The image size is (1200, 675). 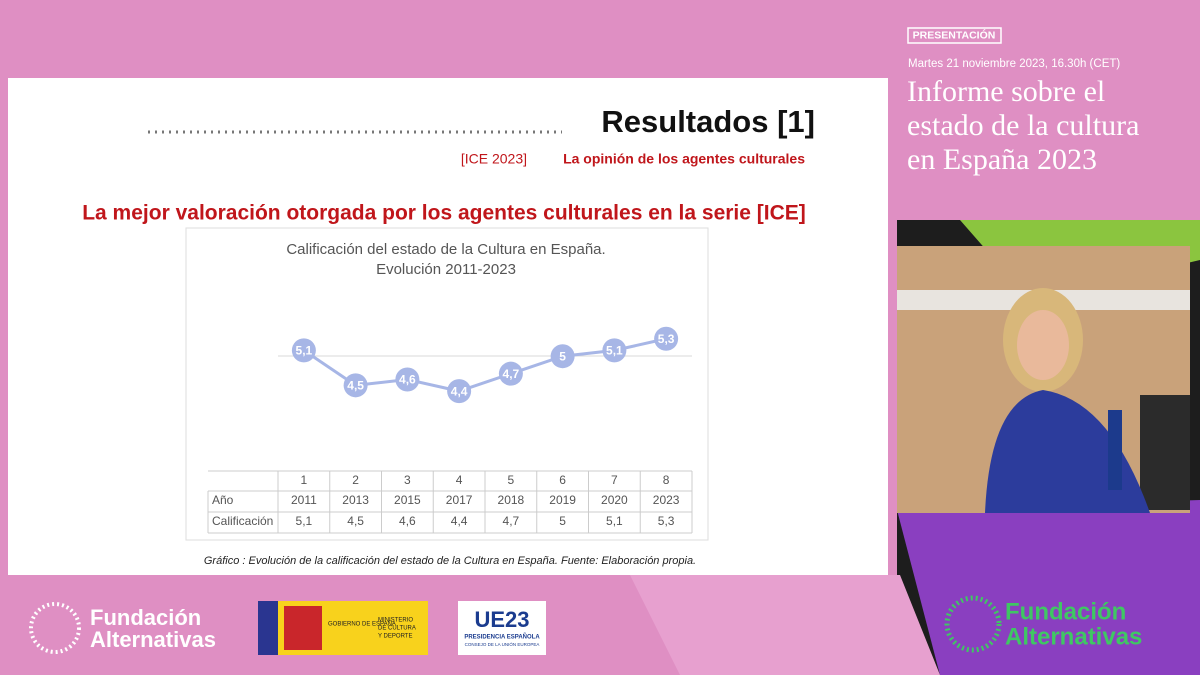 I want to click on data-label: 4,6, so click(x=407, y=380).